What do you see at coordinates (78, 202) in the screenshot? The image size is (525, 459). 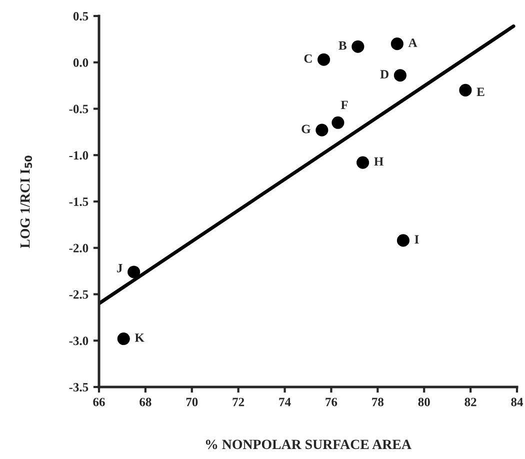 I see `y-tick-label: -1.5` at bounding box center [78, 202].